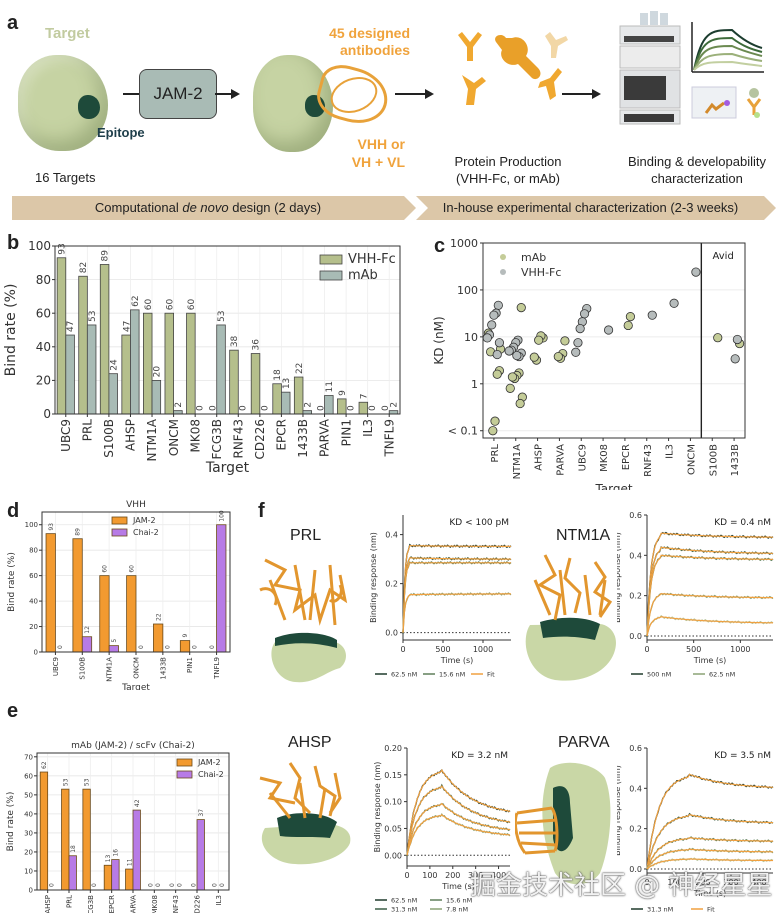 This screenshot has height=913, width=778. Describe the element at coordinates (378, 162) in the screenshot. I see `format-line2: VH + VL` at that location.